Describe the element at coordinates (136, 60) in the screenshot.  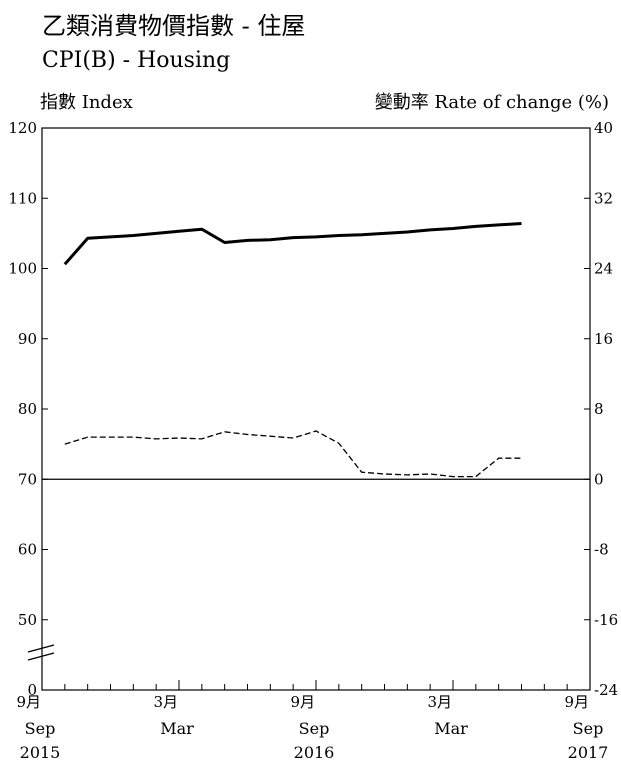
I see `chart-title-english: CPI(B) - Housing` at that location.